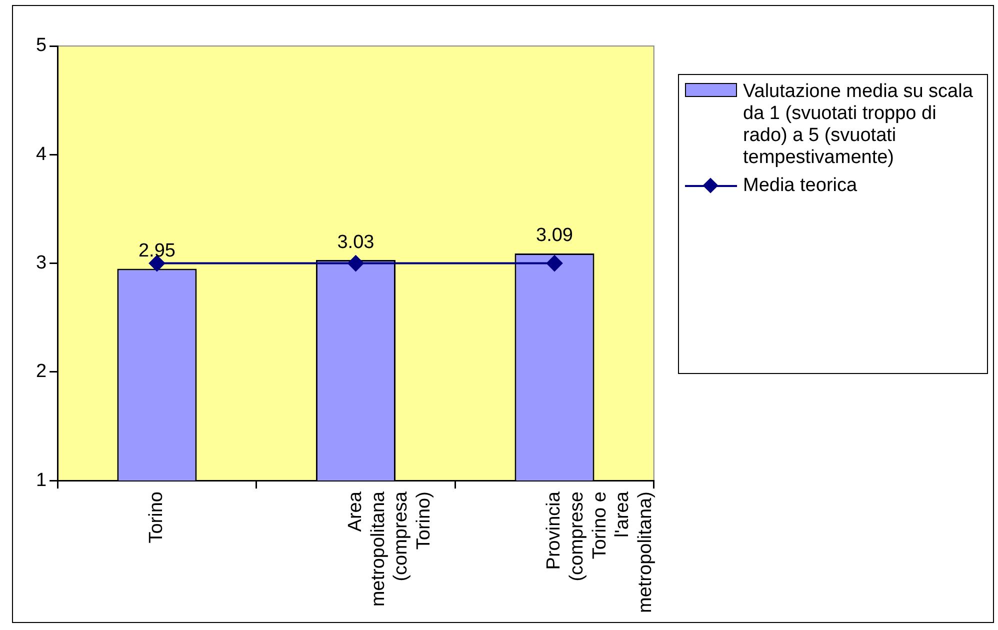 The width and height of the screenshot is (998, 630). What do you see at coordinates (554, 235) in the screenshot?
I see `data-label: 3.09` at bounding box center [554, 235].